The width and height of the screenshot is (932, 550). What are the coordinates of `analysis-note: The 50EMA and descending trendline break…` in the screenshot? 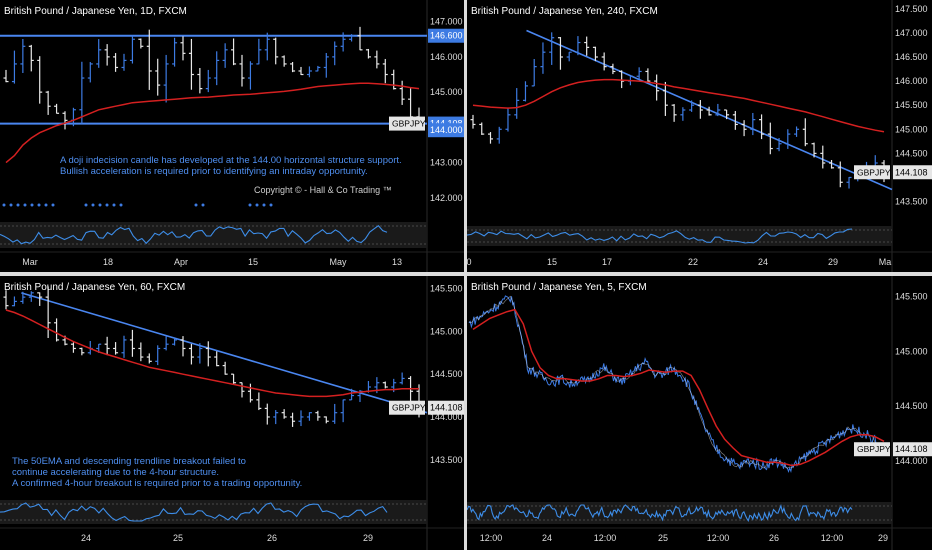 It's located at (157, 472).